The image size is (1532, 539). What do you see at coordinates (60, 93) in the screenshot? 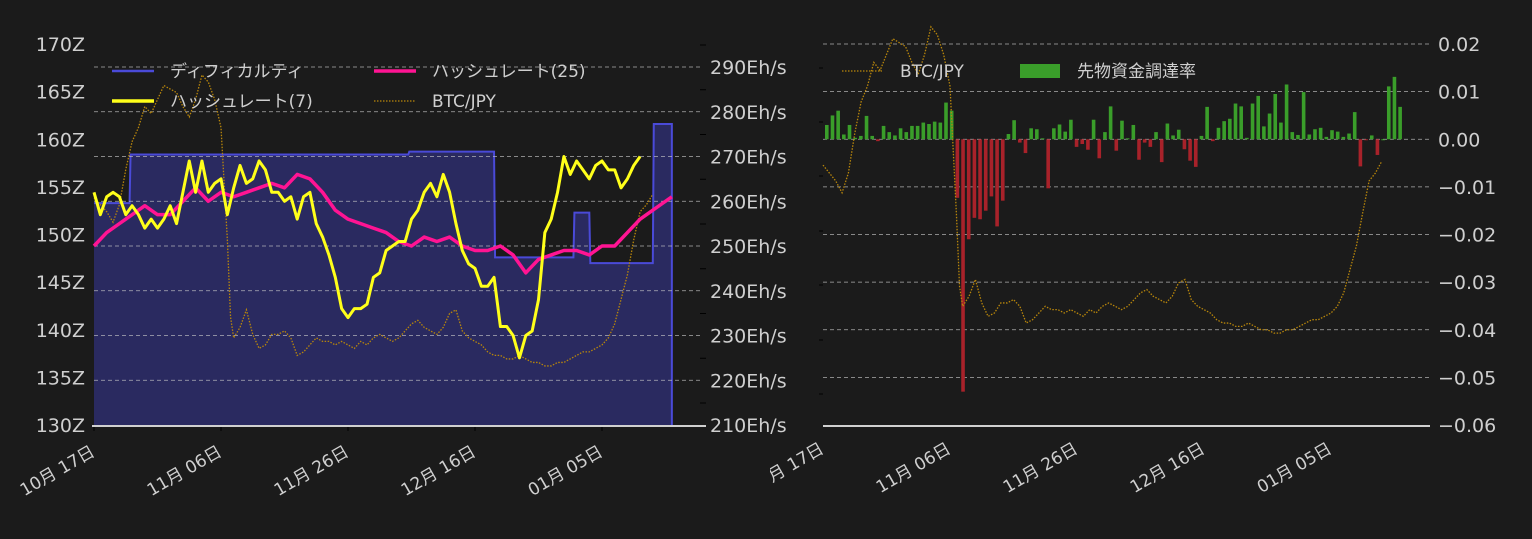
I see `left-axis-tick-label: 165Z` at bounding box center [60, 93].